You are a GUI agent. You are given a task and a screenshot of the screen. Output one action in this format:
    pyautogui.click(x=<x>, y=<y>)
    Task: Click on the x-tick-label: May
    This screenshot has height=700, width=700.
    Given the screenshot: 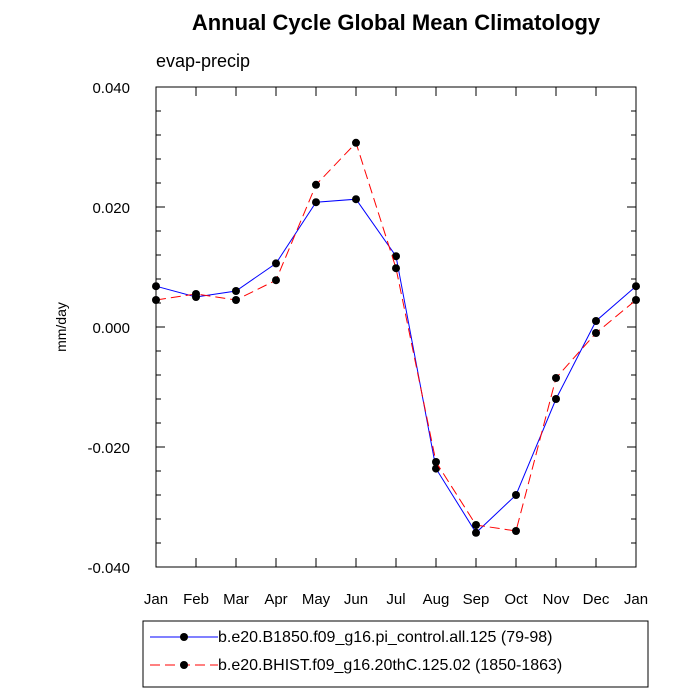 What is the action you would take?
    pyautogui.click(x=316, y=599)
    